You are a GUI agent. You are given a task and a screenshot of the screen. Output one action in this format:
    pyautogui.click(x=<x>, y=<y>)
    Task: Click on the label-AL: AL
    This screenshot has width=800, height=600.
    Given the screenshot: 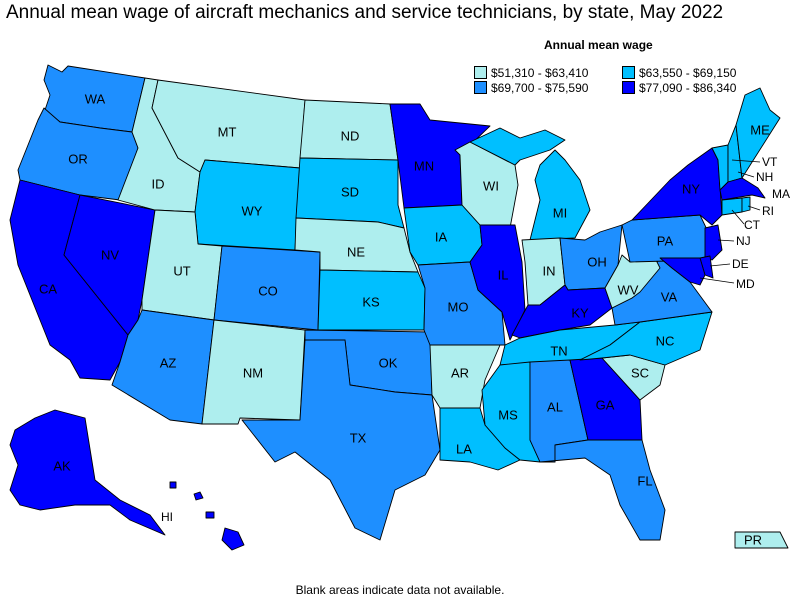 What is the action you would take?
    pyautogui.click(x=555, y=406)
    